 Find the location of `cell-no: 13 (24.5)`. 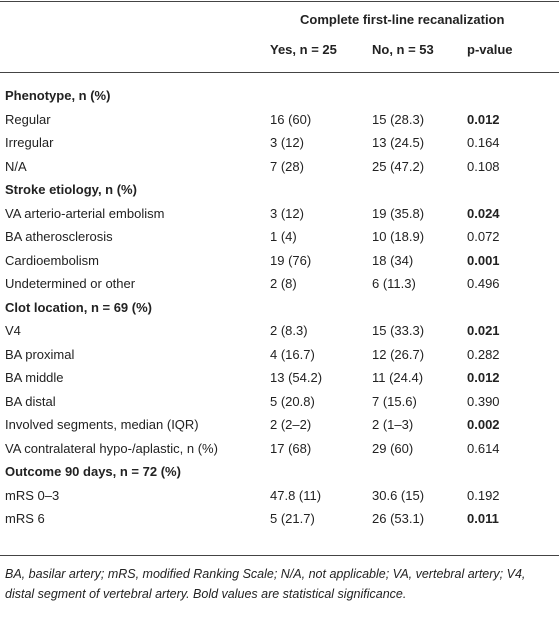

cell-no: 13 (24.5) is located at coordinates (398, 142).